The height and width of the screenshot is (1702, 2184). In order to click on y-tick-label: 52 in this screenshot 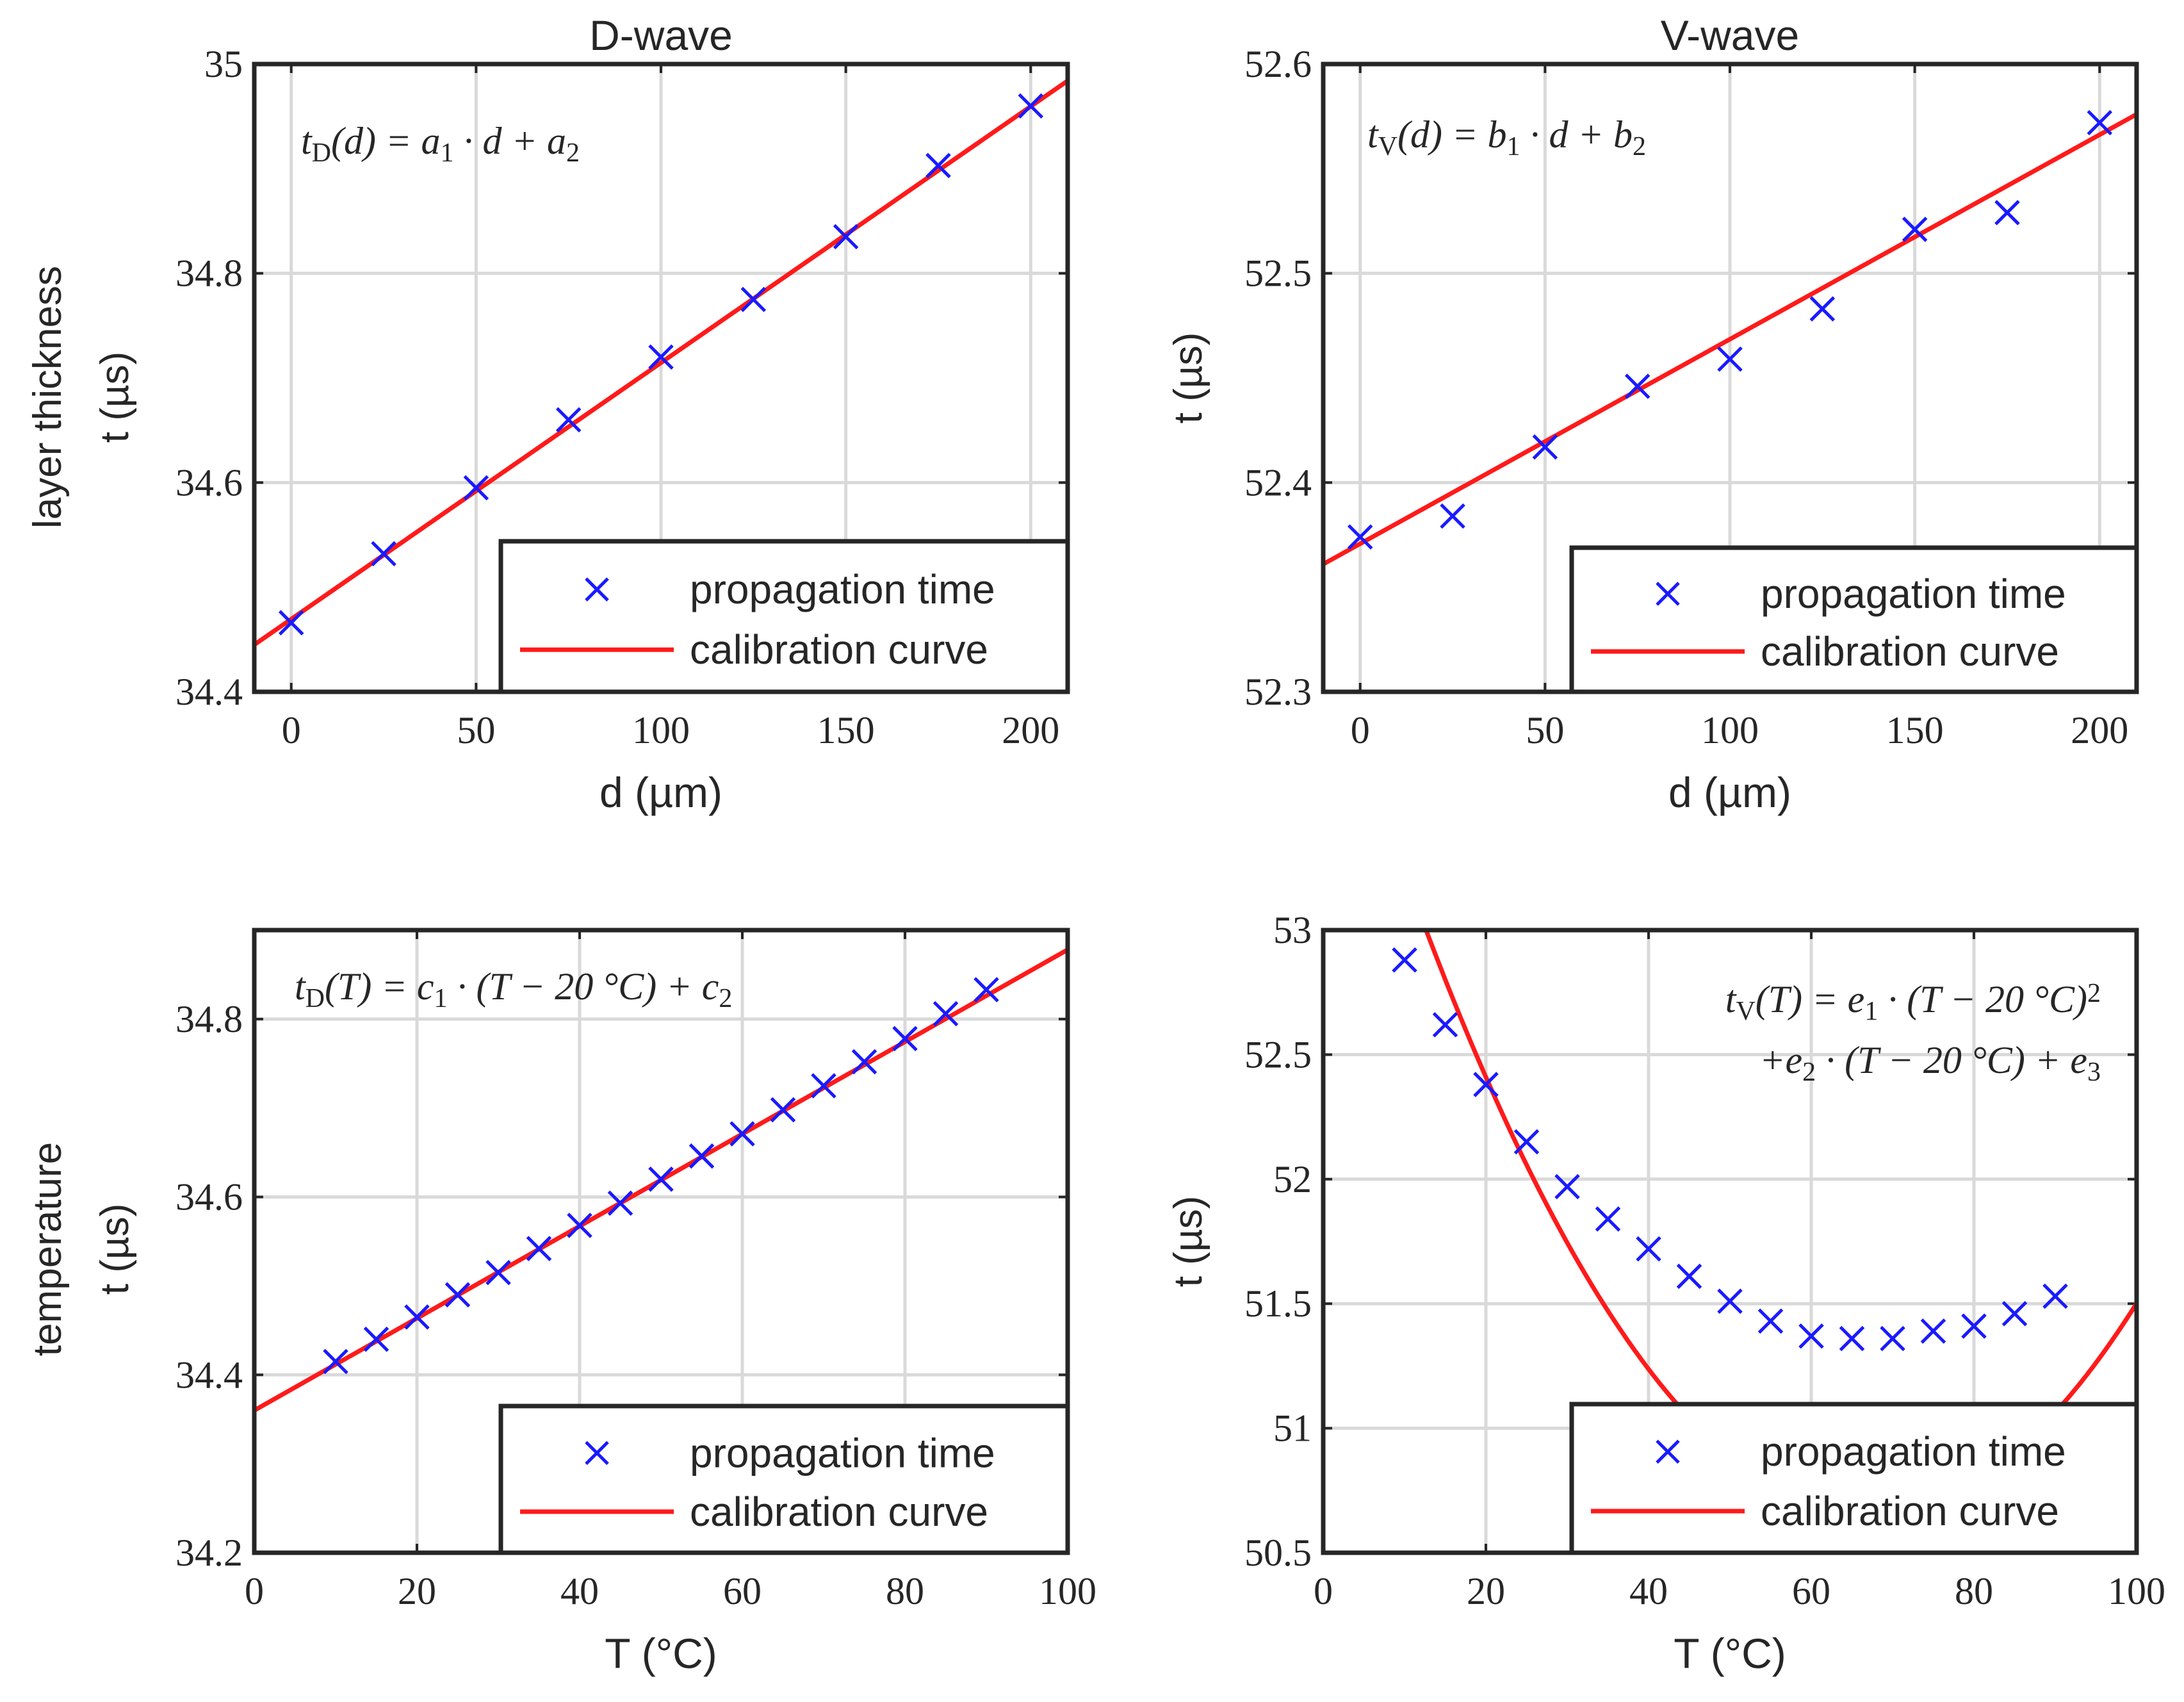, I will do `click(1292, 1179)`.